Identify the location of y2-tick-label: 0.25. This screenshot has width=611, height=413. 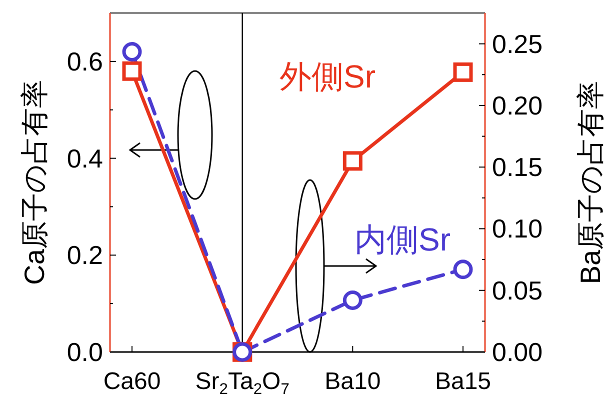
(517, 43).